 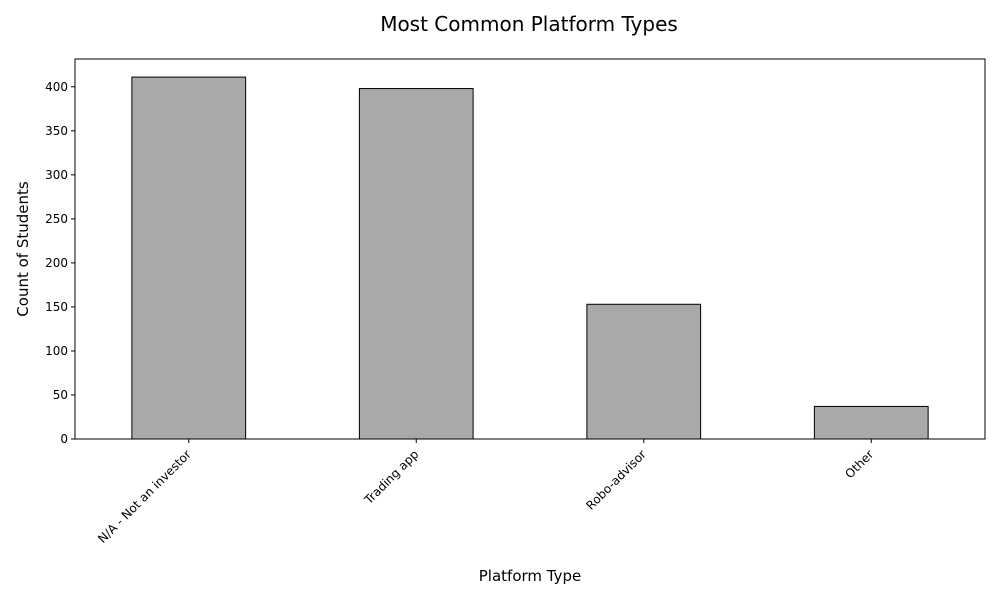 What do you see at coordinates (144, 496) in the screenshot?
I see `x-tick-label-0: N/A - Not an investor` at bounding box center [144, 496].